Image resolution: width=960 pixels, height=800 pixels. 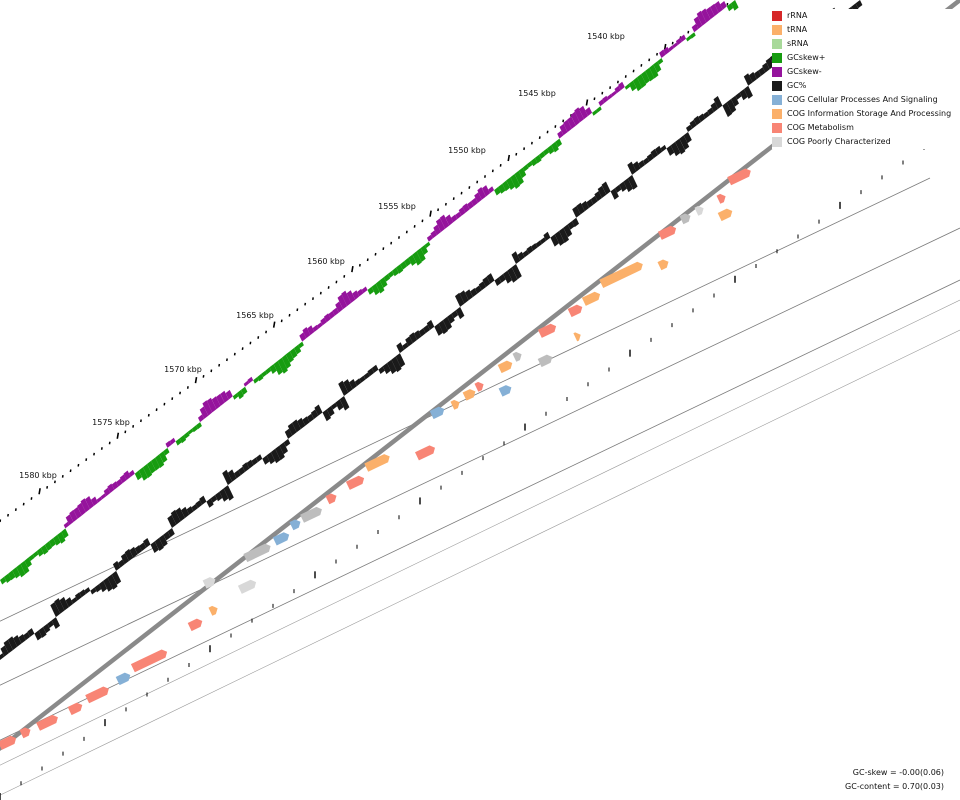 I want to click on srna-swatch-icon, so click(x=777, y=44).